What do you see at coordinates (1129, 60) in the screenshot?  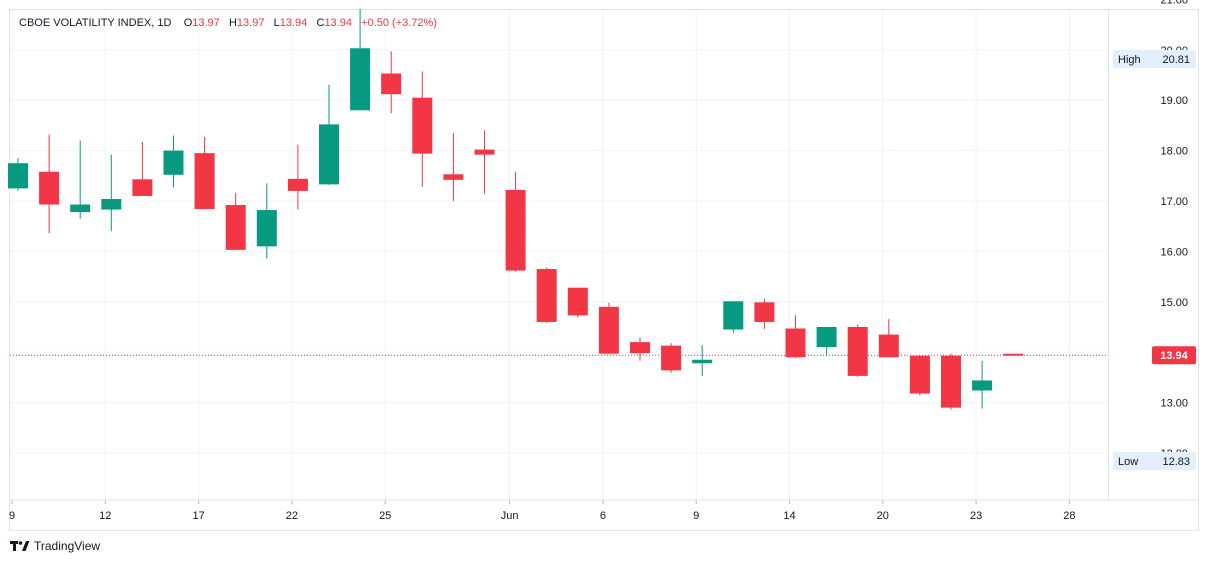 I see `high-marker-label: High` at bounding box center [1129, 60].